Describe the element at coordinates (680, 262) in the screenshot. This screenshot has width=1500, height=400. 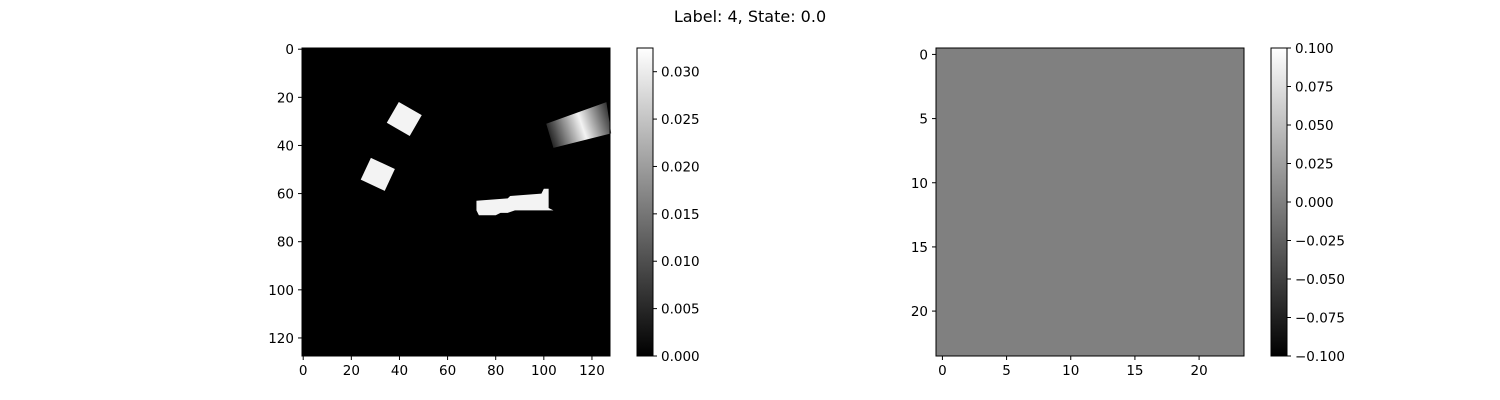
I see `colorbar-tick-label: 0.010` at that location.